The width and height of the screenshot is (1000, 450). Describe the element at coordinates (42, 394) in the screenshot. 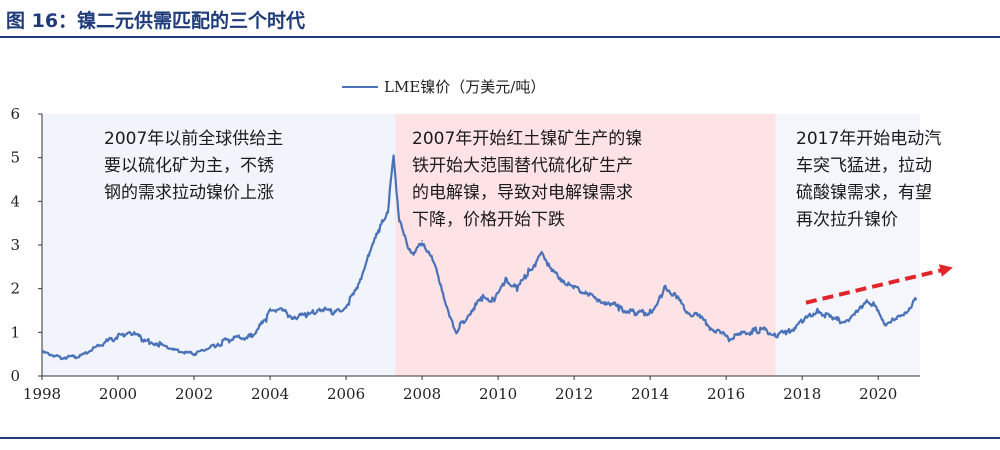

I see `x-tick-label: 1998` at that location.